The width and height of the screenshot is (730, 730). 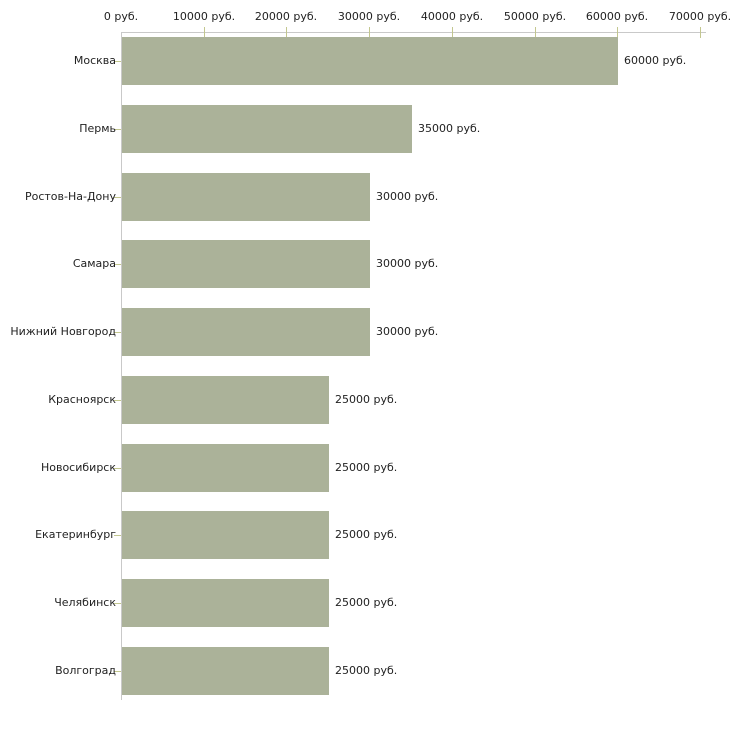 I want to click on category-label: Красноярск, so click(x=82, y=399).